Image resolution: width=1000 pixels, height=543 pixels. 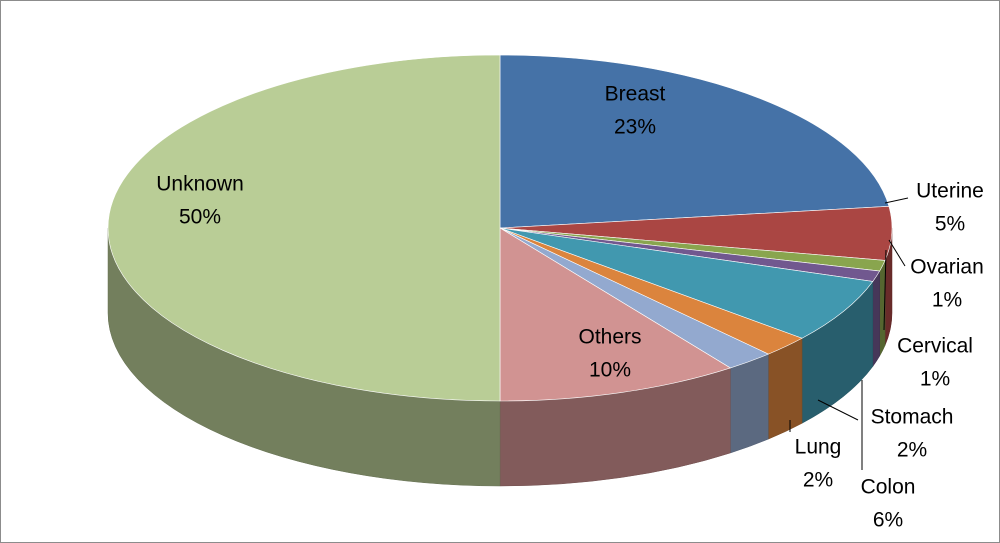 I want to click on slice-label: Others, so click(x=609, y=337).